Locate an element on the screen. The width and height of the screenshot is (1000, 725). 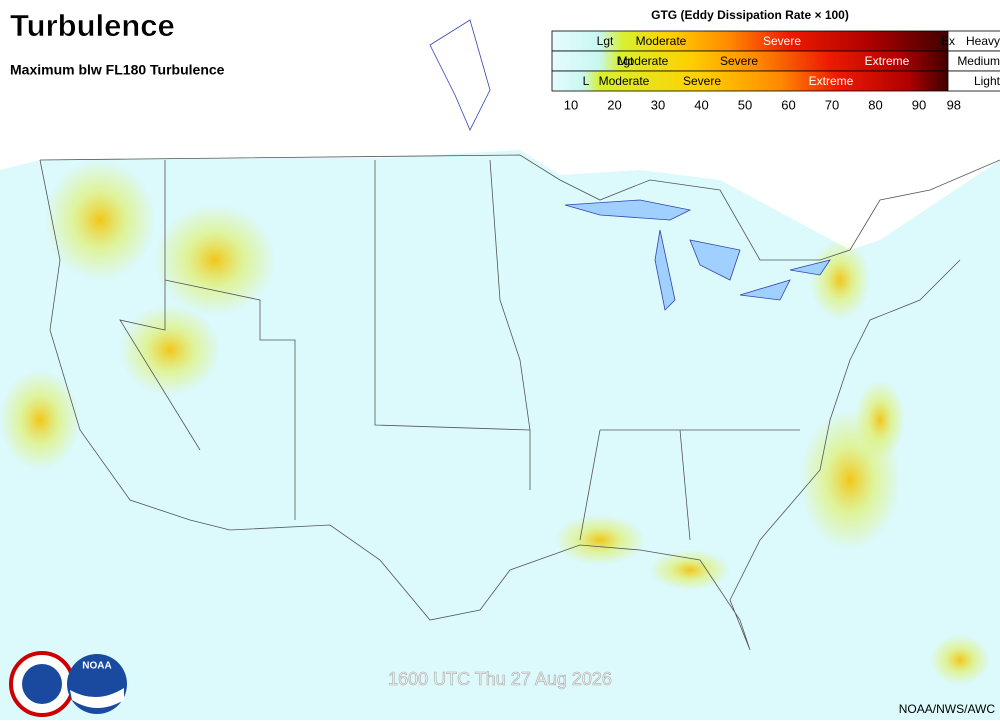
legend-tick: 50 is located at coordinates (745, 104).